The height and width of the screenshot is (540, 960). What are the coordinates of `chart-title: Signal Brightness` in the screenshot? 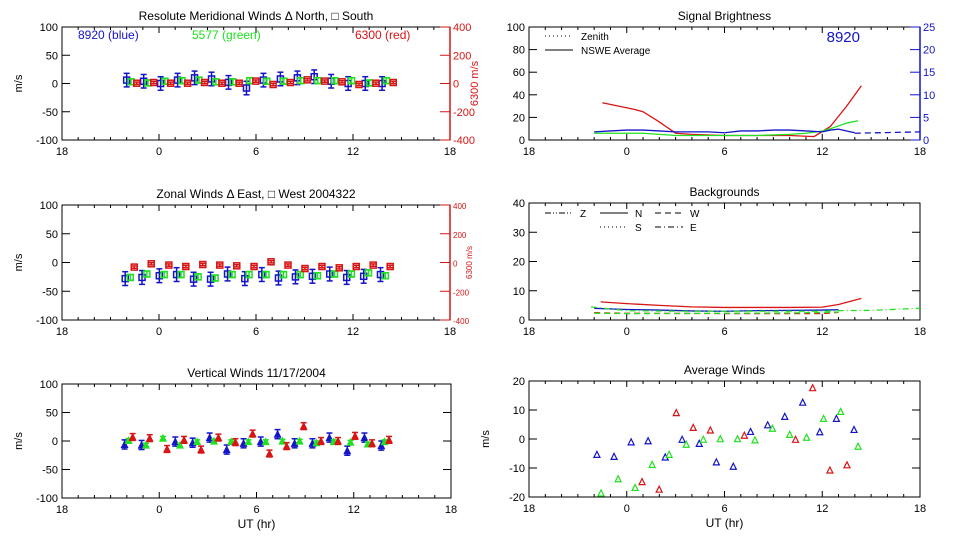 It's located at (724, 16).